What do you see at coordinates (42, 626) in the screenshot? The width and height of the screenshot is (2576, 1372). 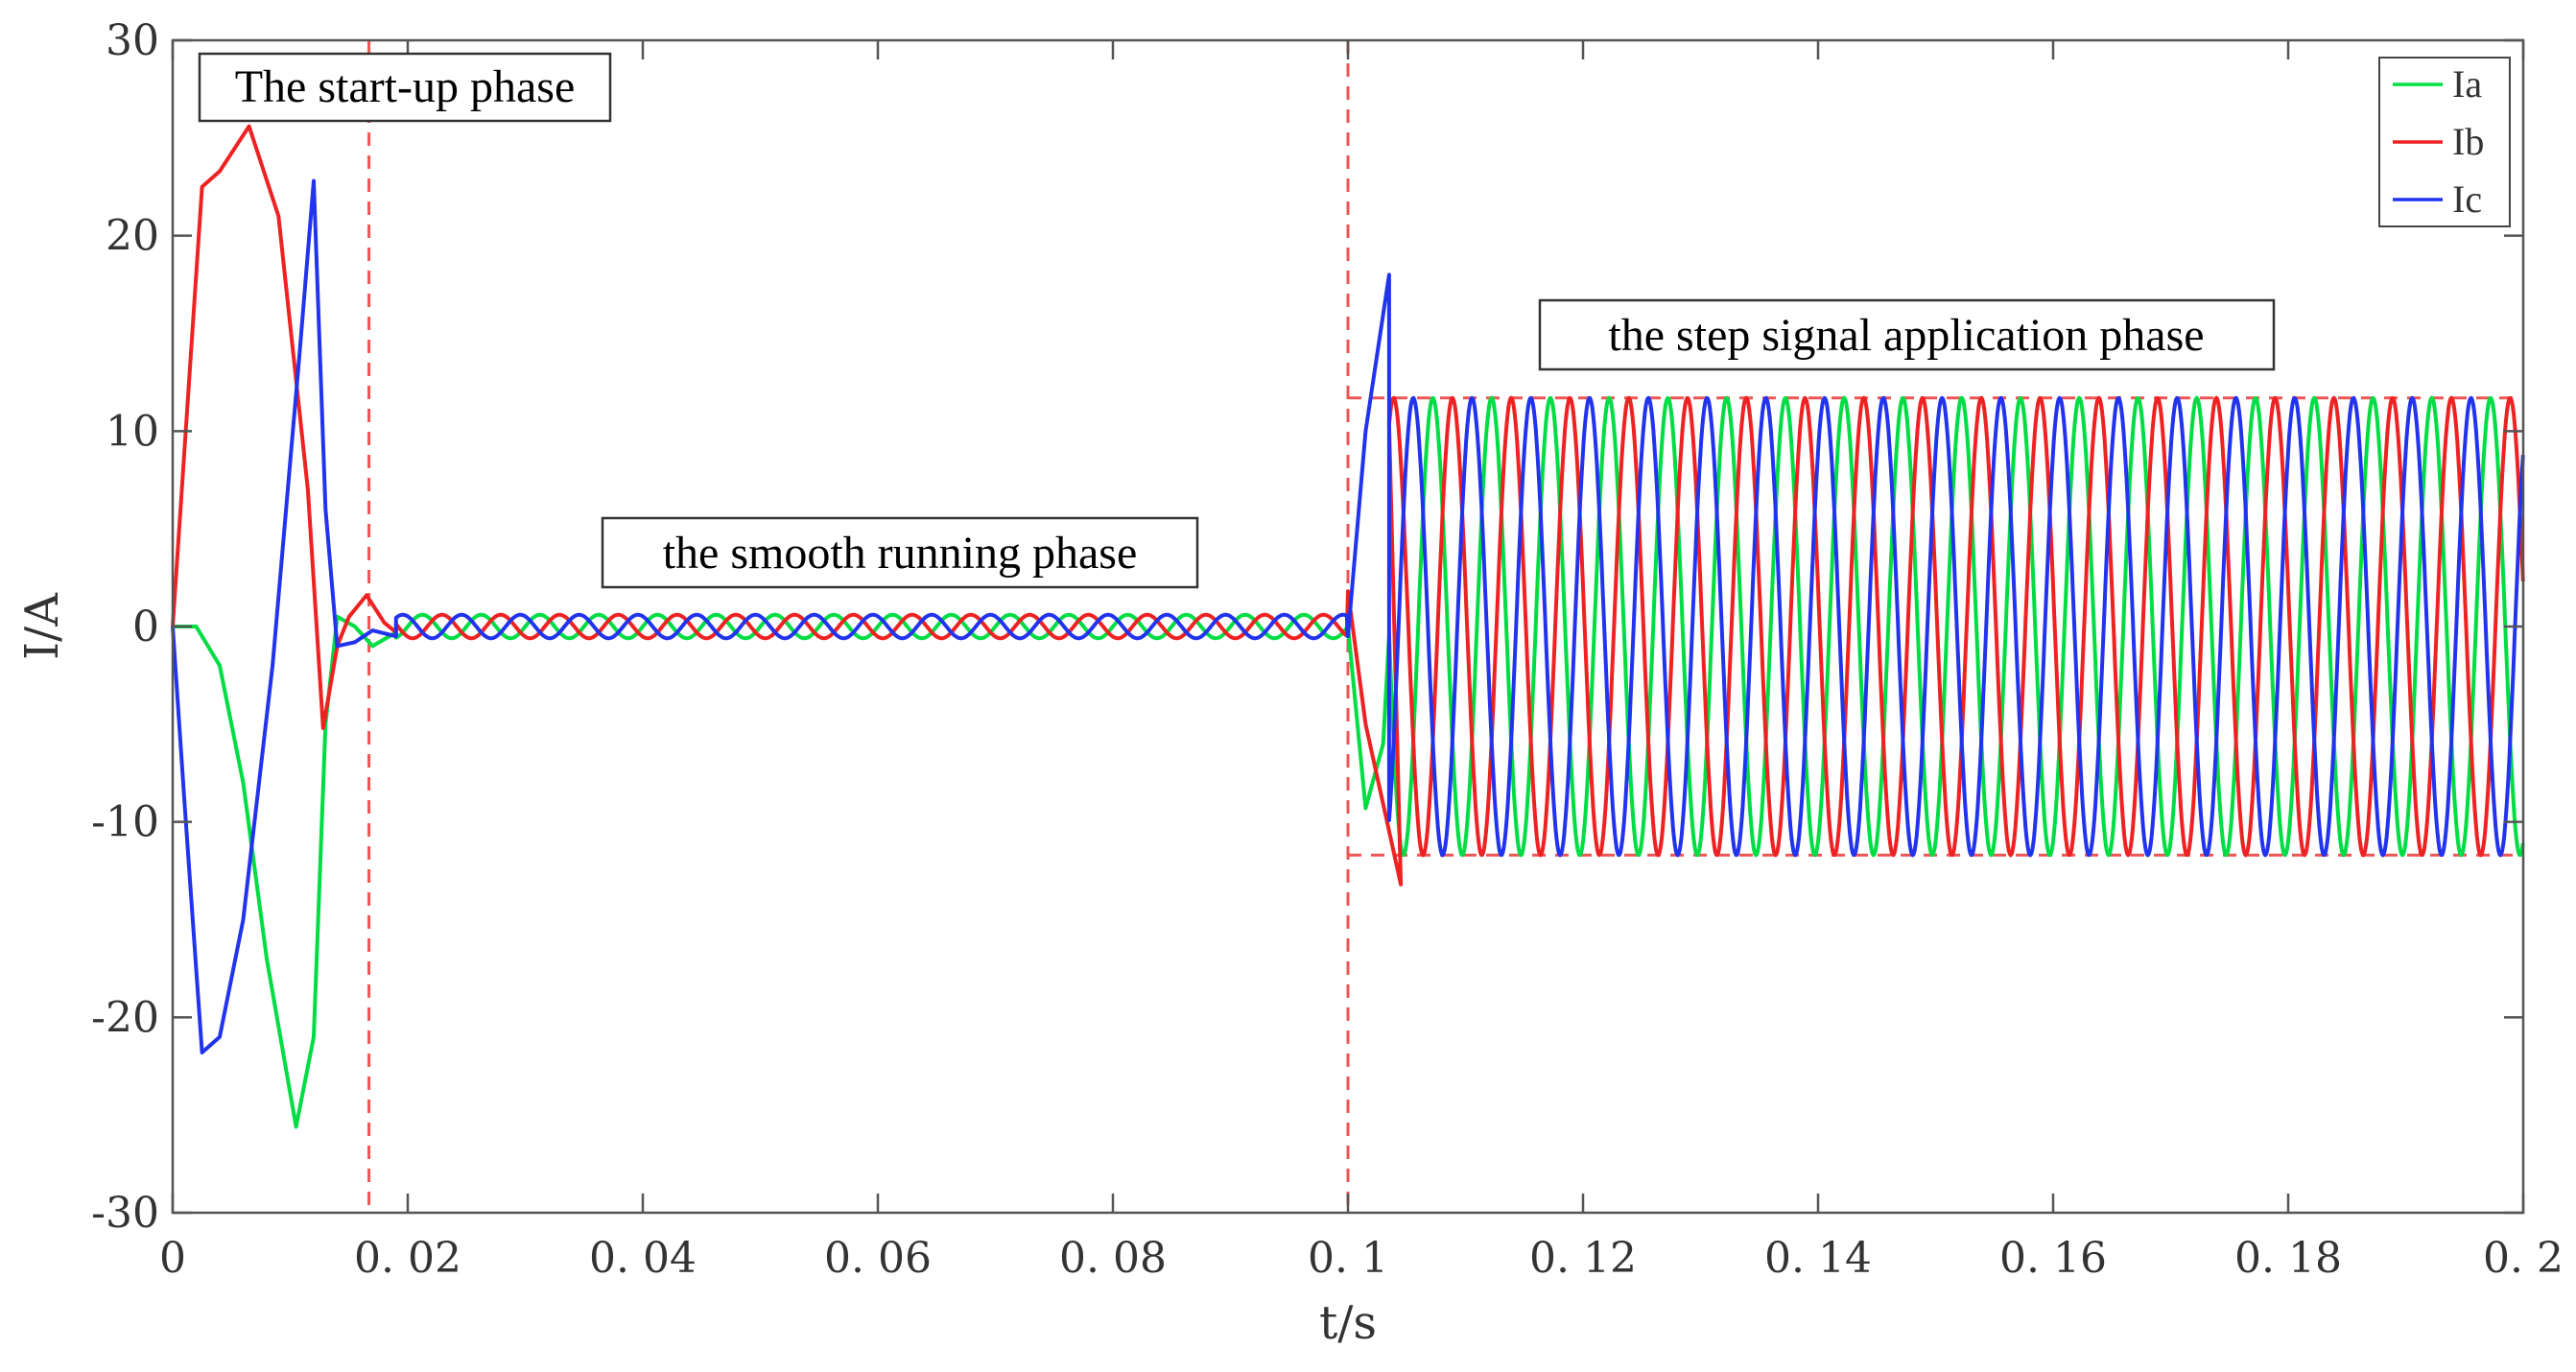 I see `y-axis-label: I/A` at bounding box center [42, 626].